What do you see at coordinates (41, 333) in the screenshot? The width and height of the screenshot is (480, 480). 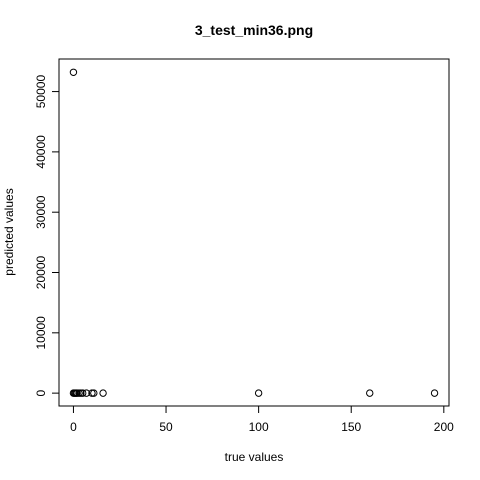 I see `y-tick-label: 10000` at bounding box center [41, 333].